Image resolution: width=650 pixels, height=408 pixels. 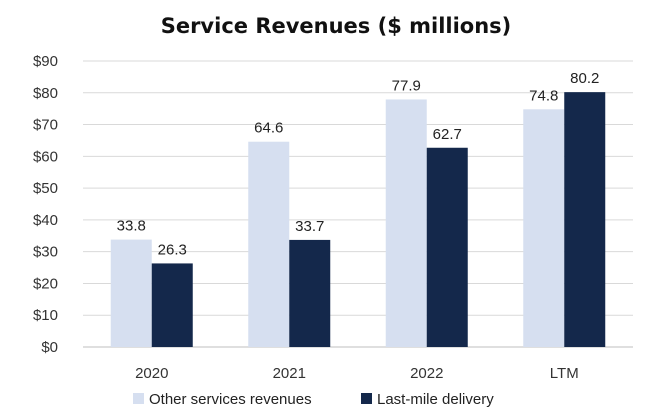 I want to click on data-label: 33.8, so click(x=131, y=226).